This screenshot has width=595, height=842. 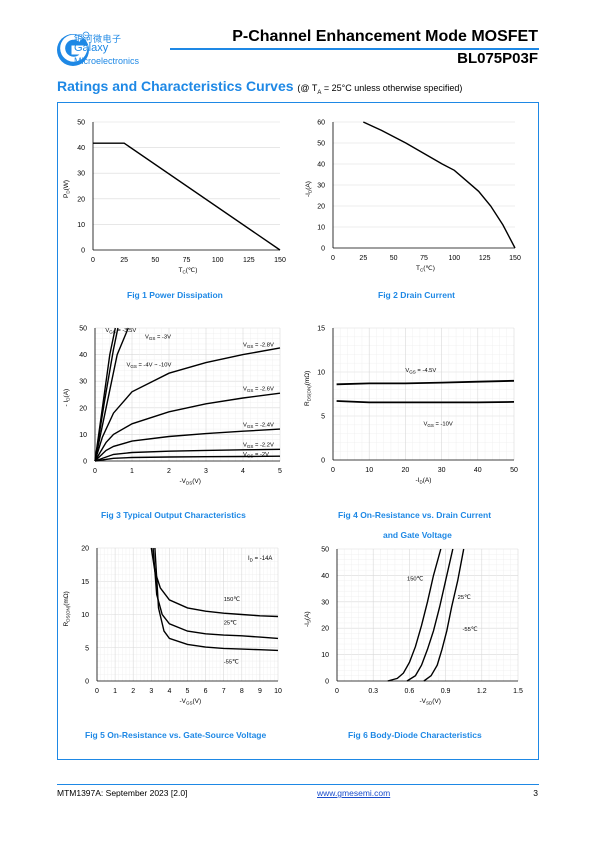 What do you see at coordinates (85, 582) in the screenshot?
I see `fig5-ytick-label: 15` at bounding box center [85, 582].